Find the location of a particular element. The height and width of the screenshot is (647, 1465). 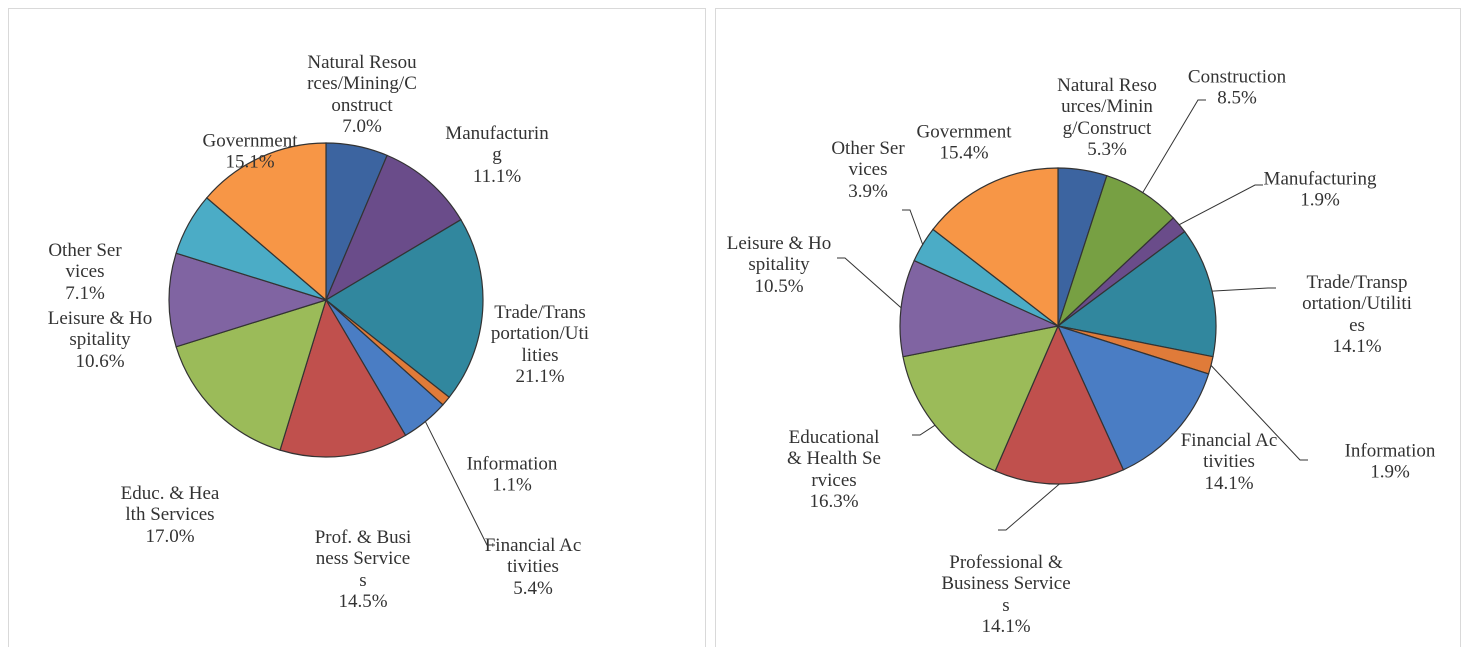

data-label: Trade/Transportation/Utilities 14.1% is located at coordinates (1357, 315).